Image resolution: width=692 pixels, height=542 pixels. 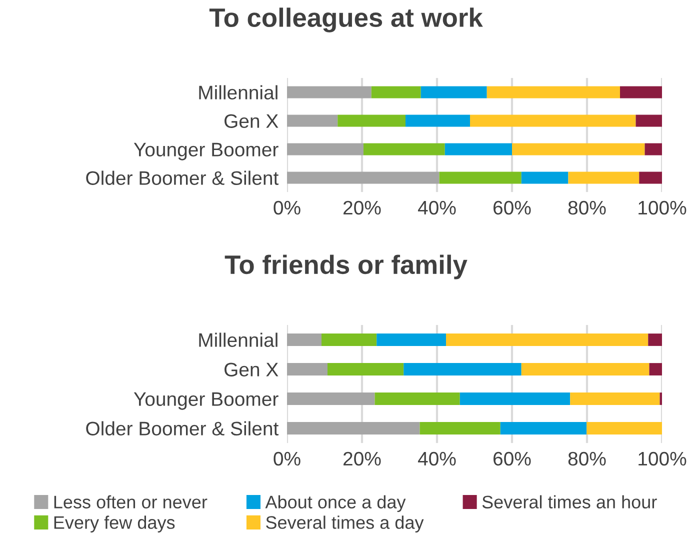 I want to click on legend-label: Less often or never, so click(x=131, y=501).